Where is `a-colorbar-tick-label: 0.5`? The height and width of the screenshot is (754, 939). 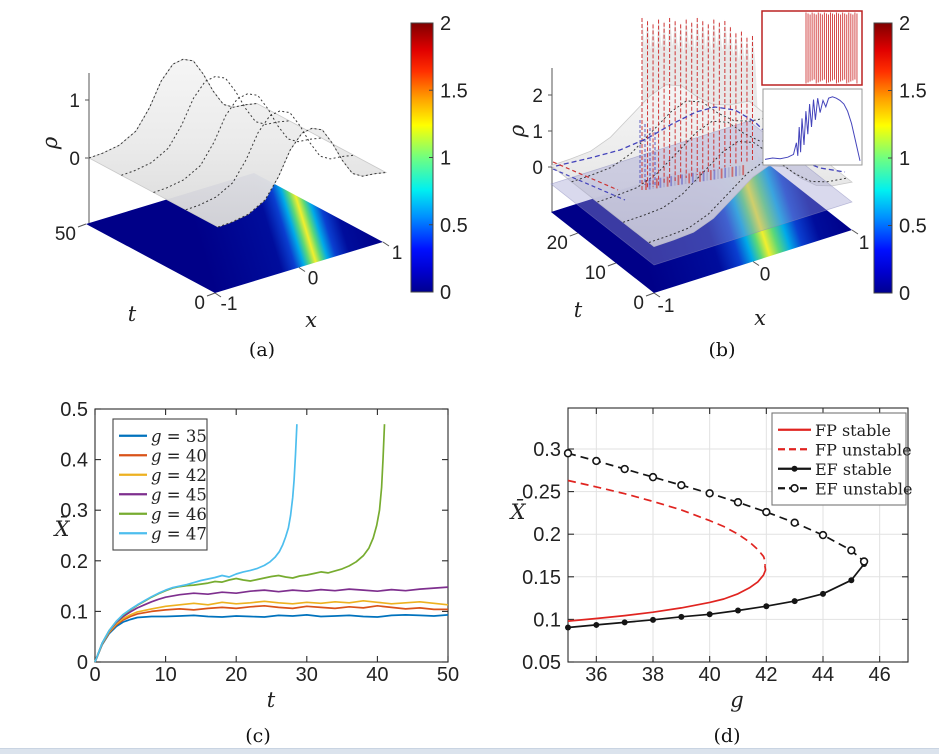 a-colorbar-tick-label: 0.5 is located at coordinates (454, 226).